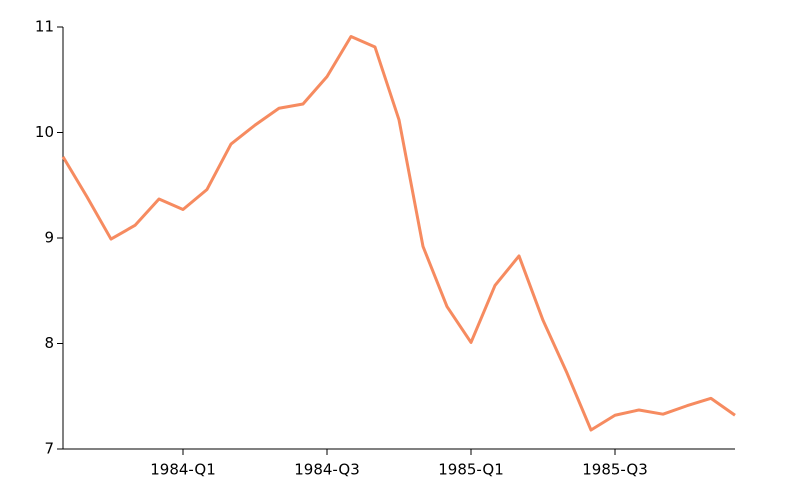  I want to click on x-tick-label: 1984-Q1, so click(183, 470).